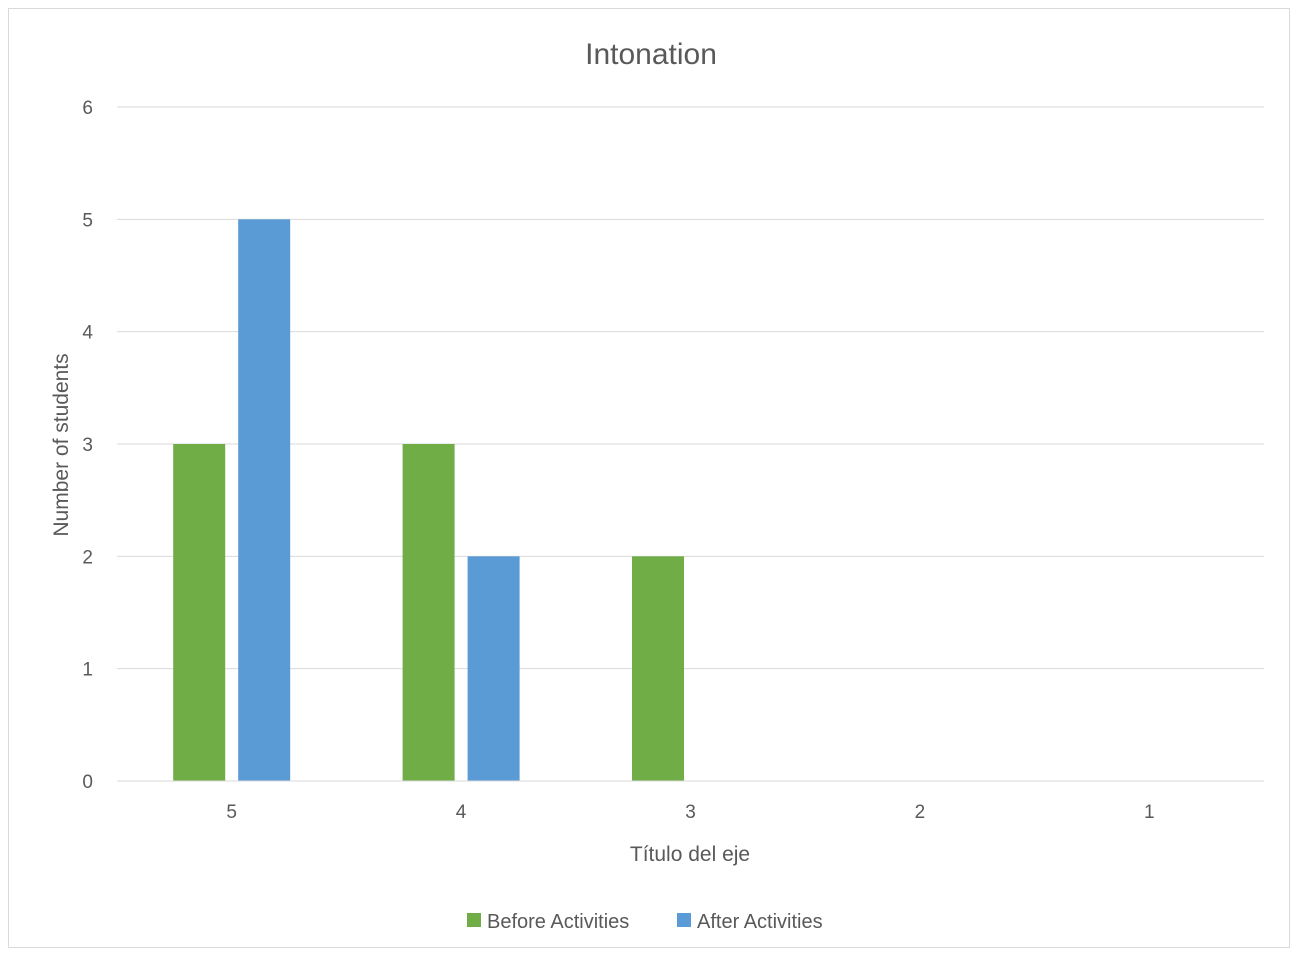 The height and width of the screenshot is (955, 1298). What do you see at coordinates (1149, 812) in the screenshot?
I see `x-tick-label: 1` at bounding box center [1149, 812].